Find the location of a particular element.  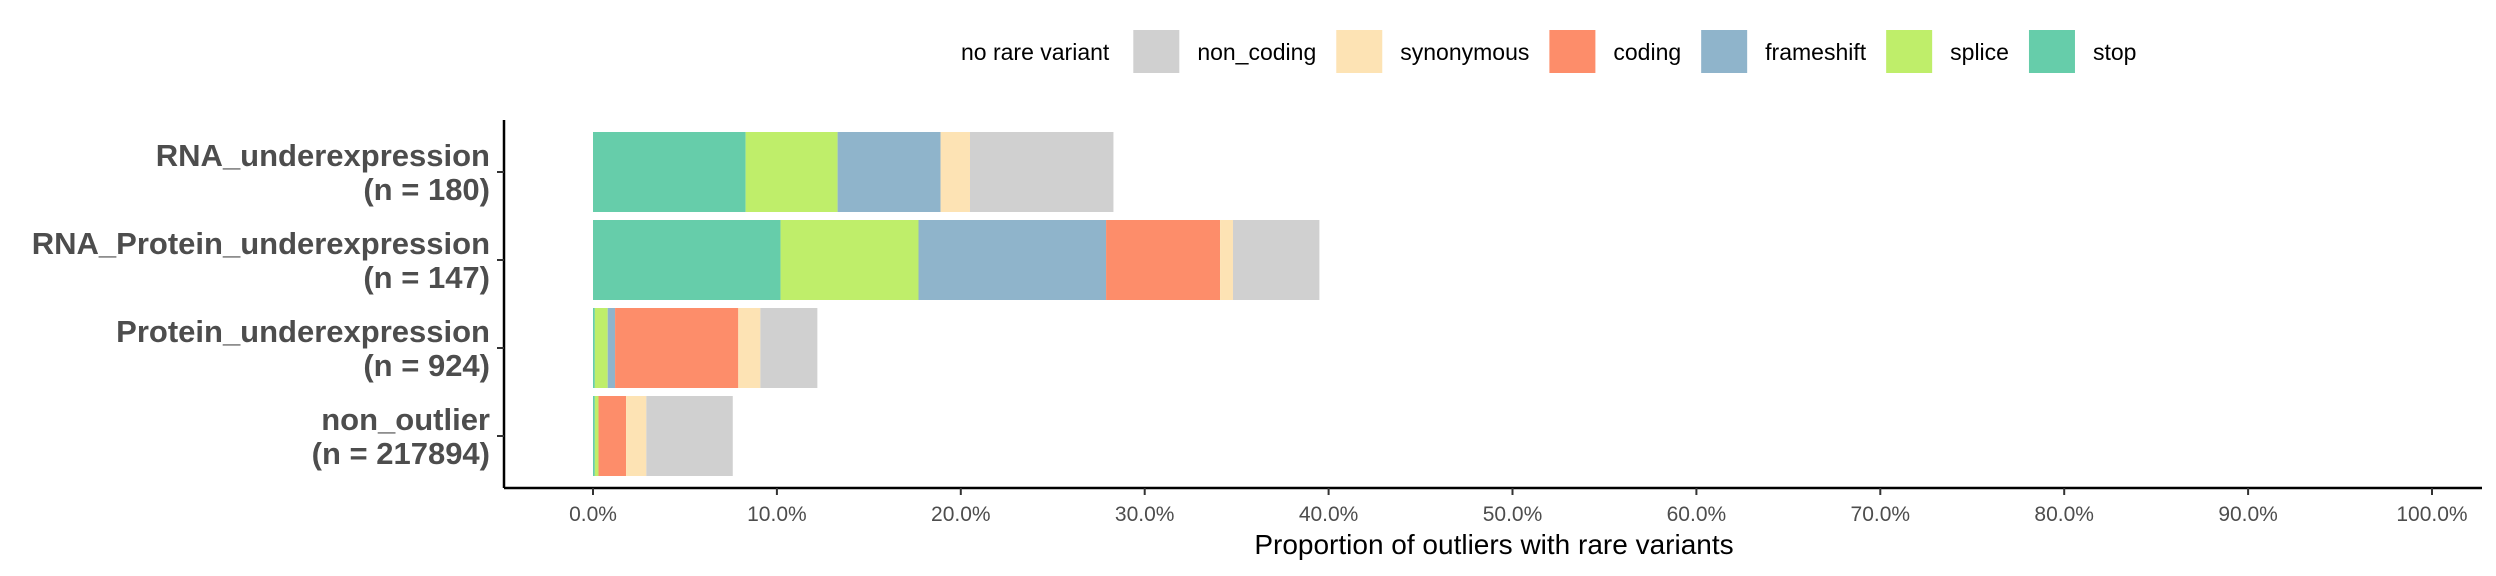

category-n-label-rna-underexpression: (n = 180) is located at coordinates (426, 189).